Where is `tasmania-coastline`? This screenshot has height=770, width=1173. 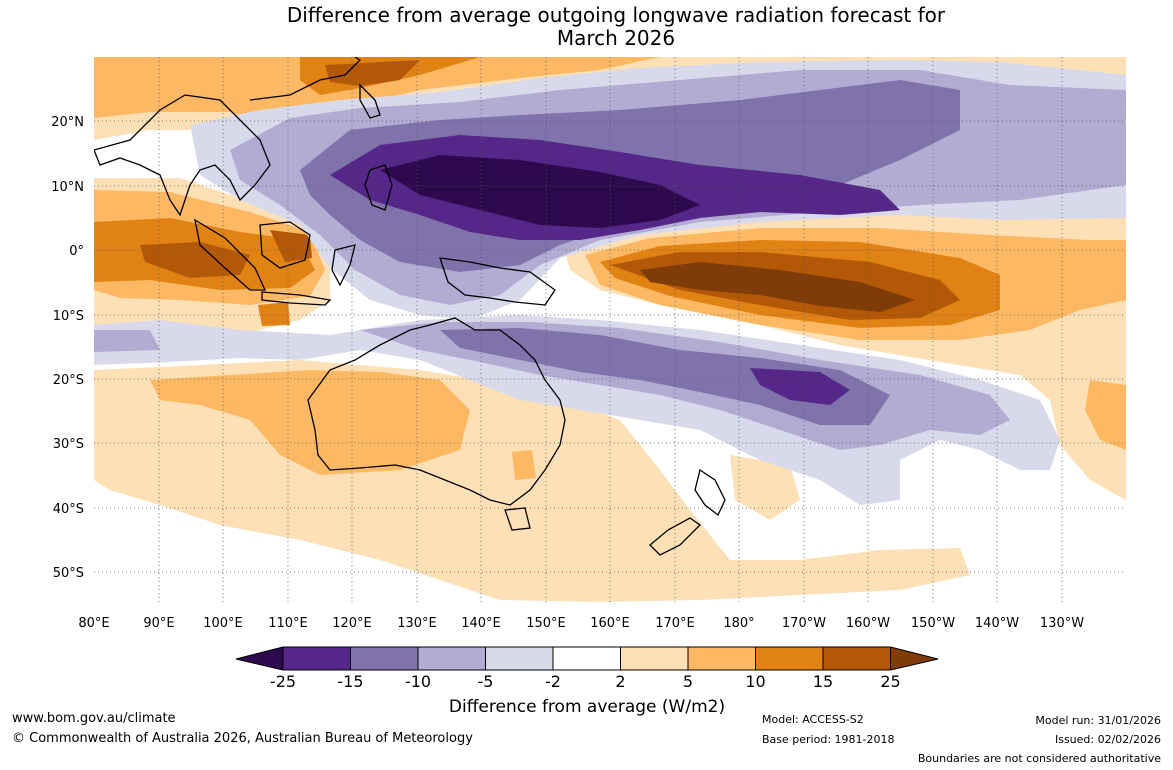
tasmania-coastline is located at coordinates (517, 519).